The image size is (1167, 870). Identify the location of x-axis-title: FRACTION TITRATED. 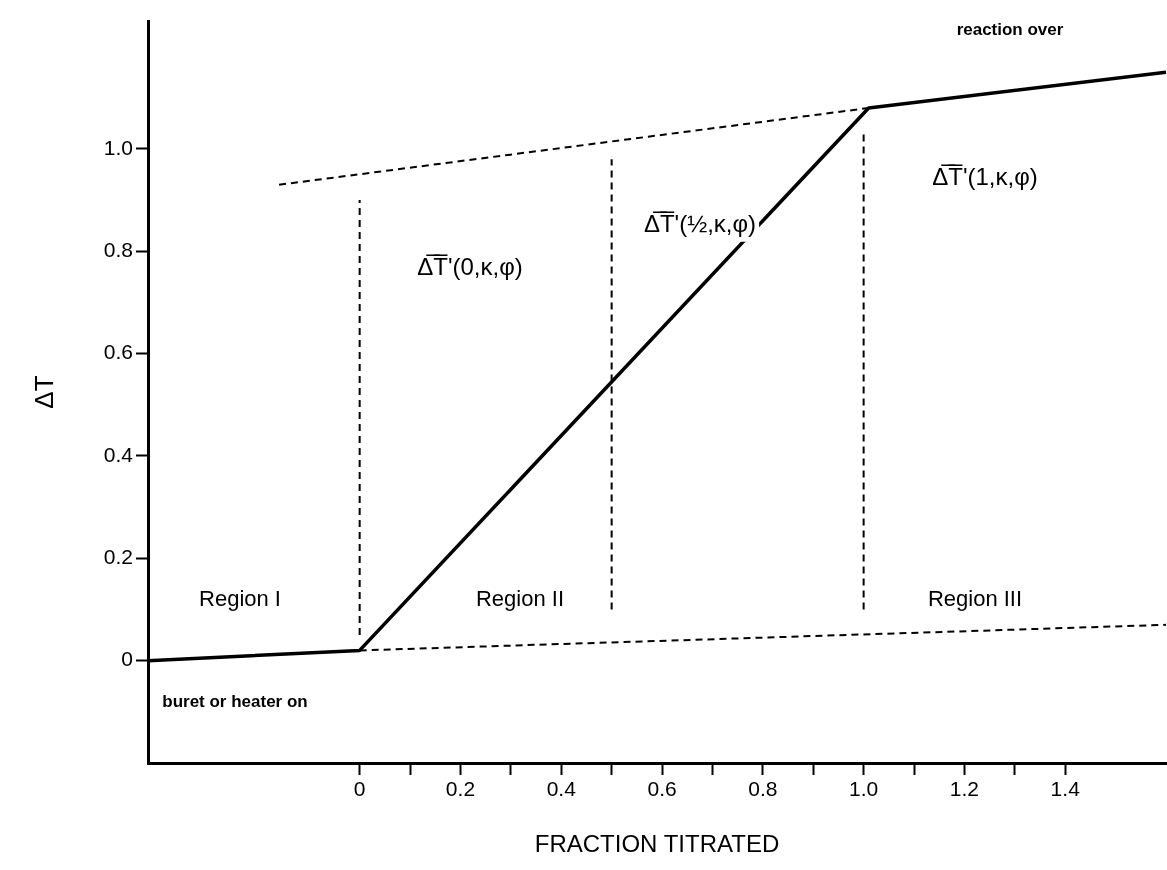
(657, 844).